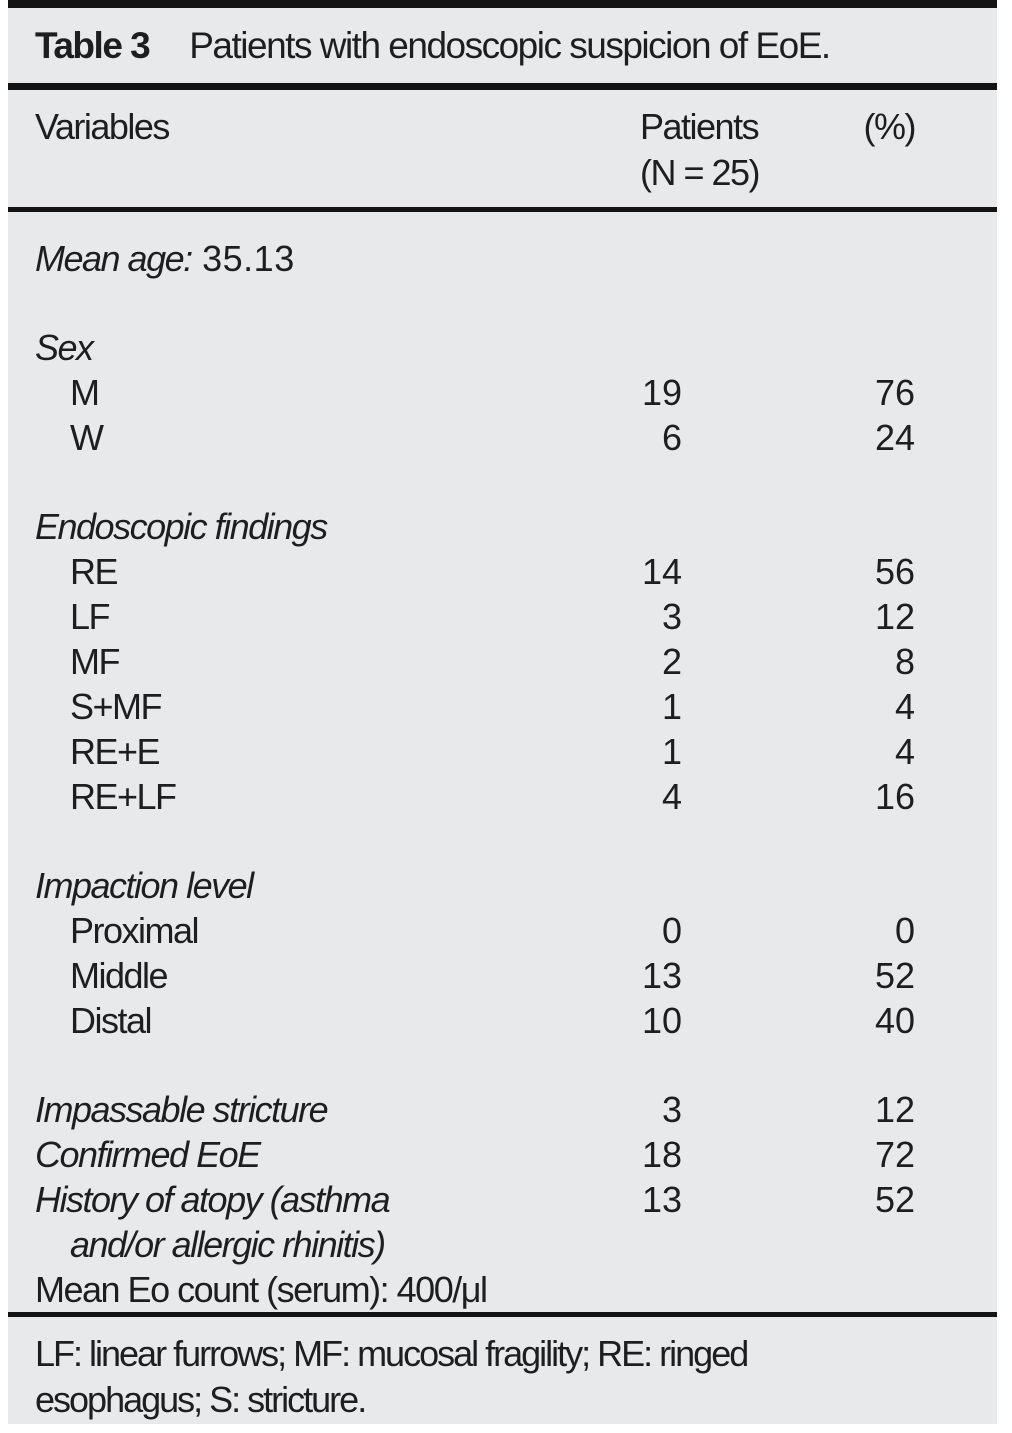  Describe the element at coordinates (502, 1244) in the screenshot. I see `table-row: and/or allergic rhinitis)` at that location.